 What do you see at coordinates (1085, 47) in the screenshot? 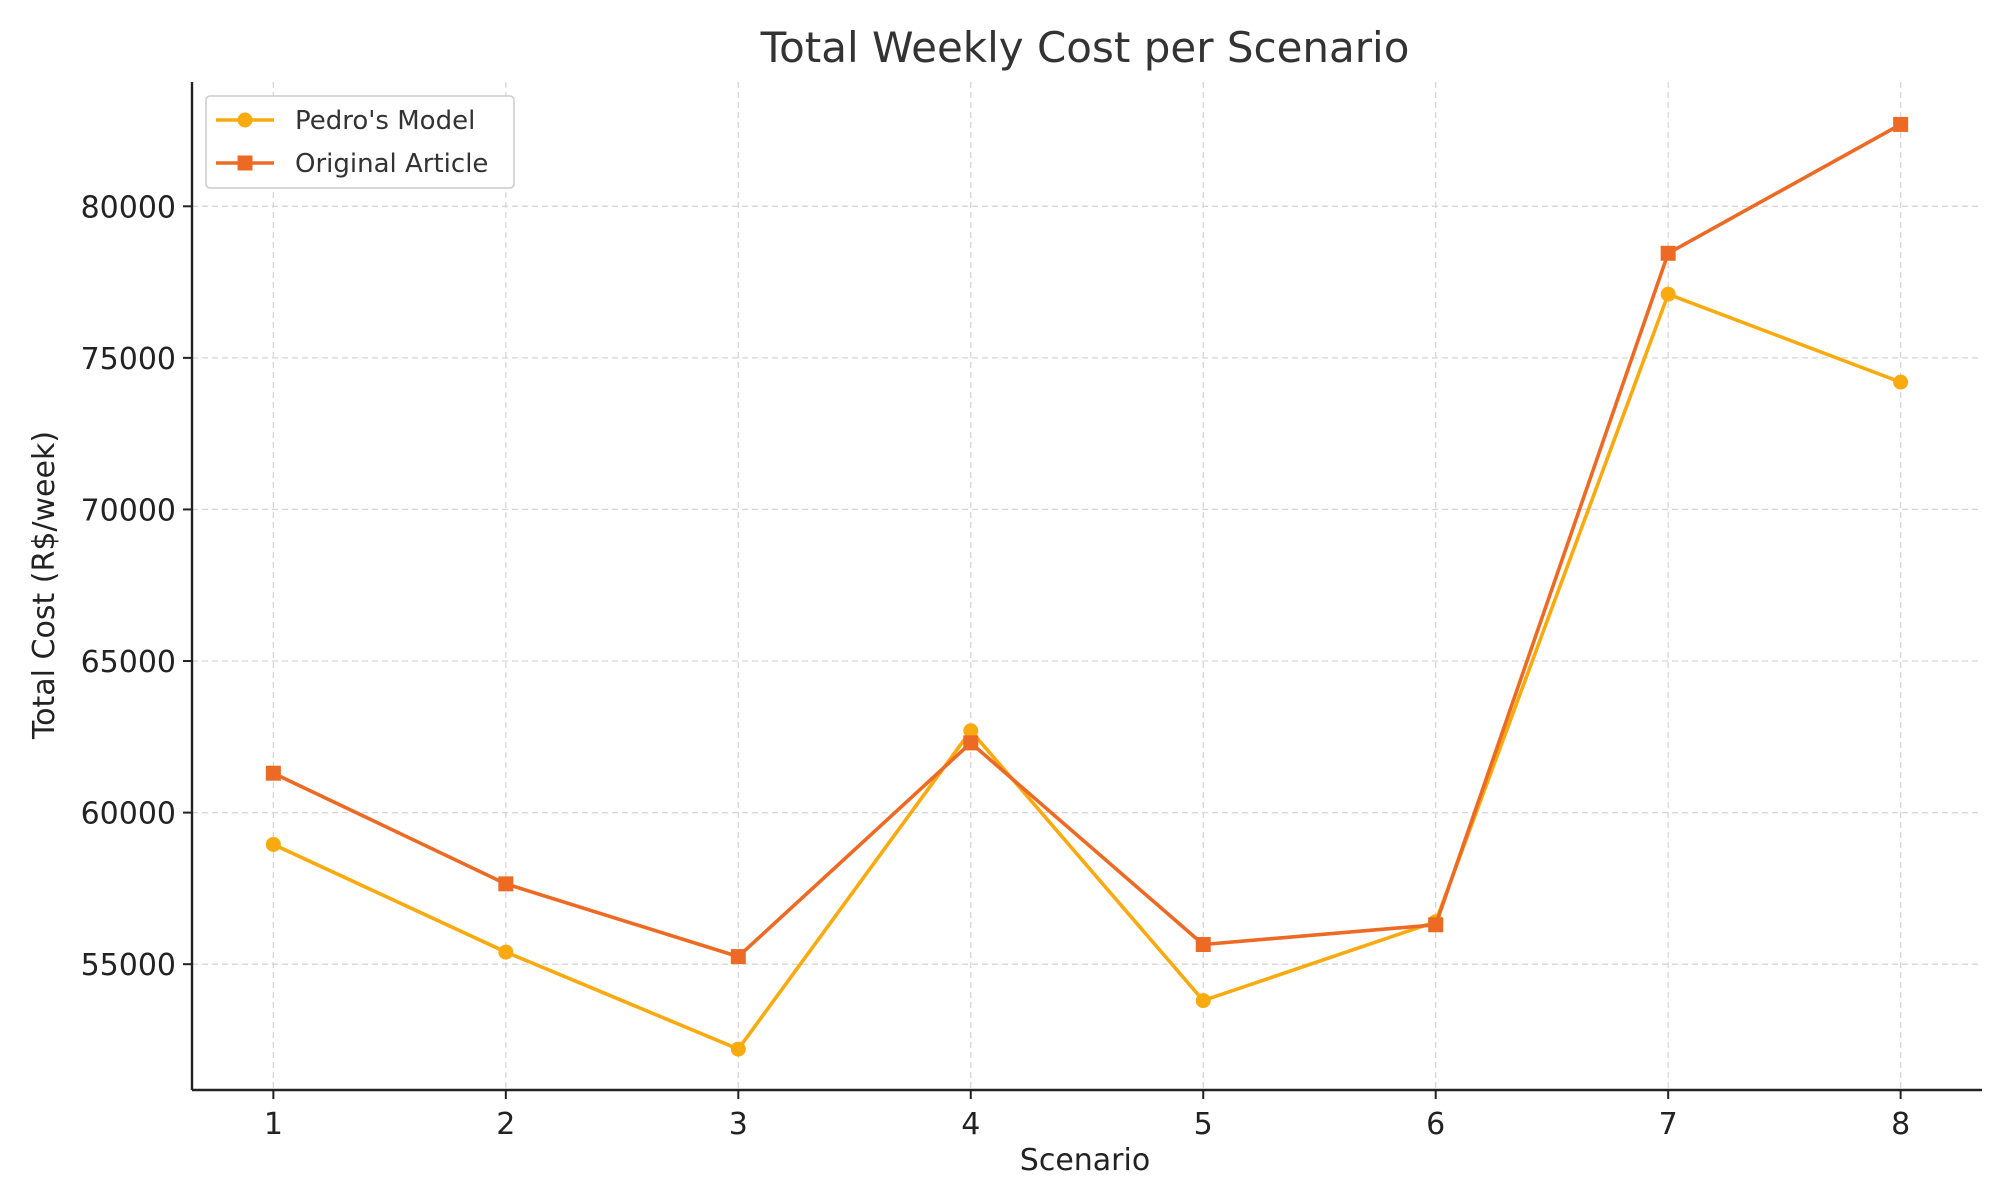
I see `chart-title: Total Weekly Cost per Scenario` at bounding box center [1085, 47].